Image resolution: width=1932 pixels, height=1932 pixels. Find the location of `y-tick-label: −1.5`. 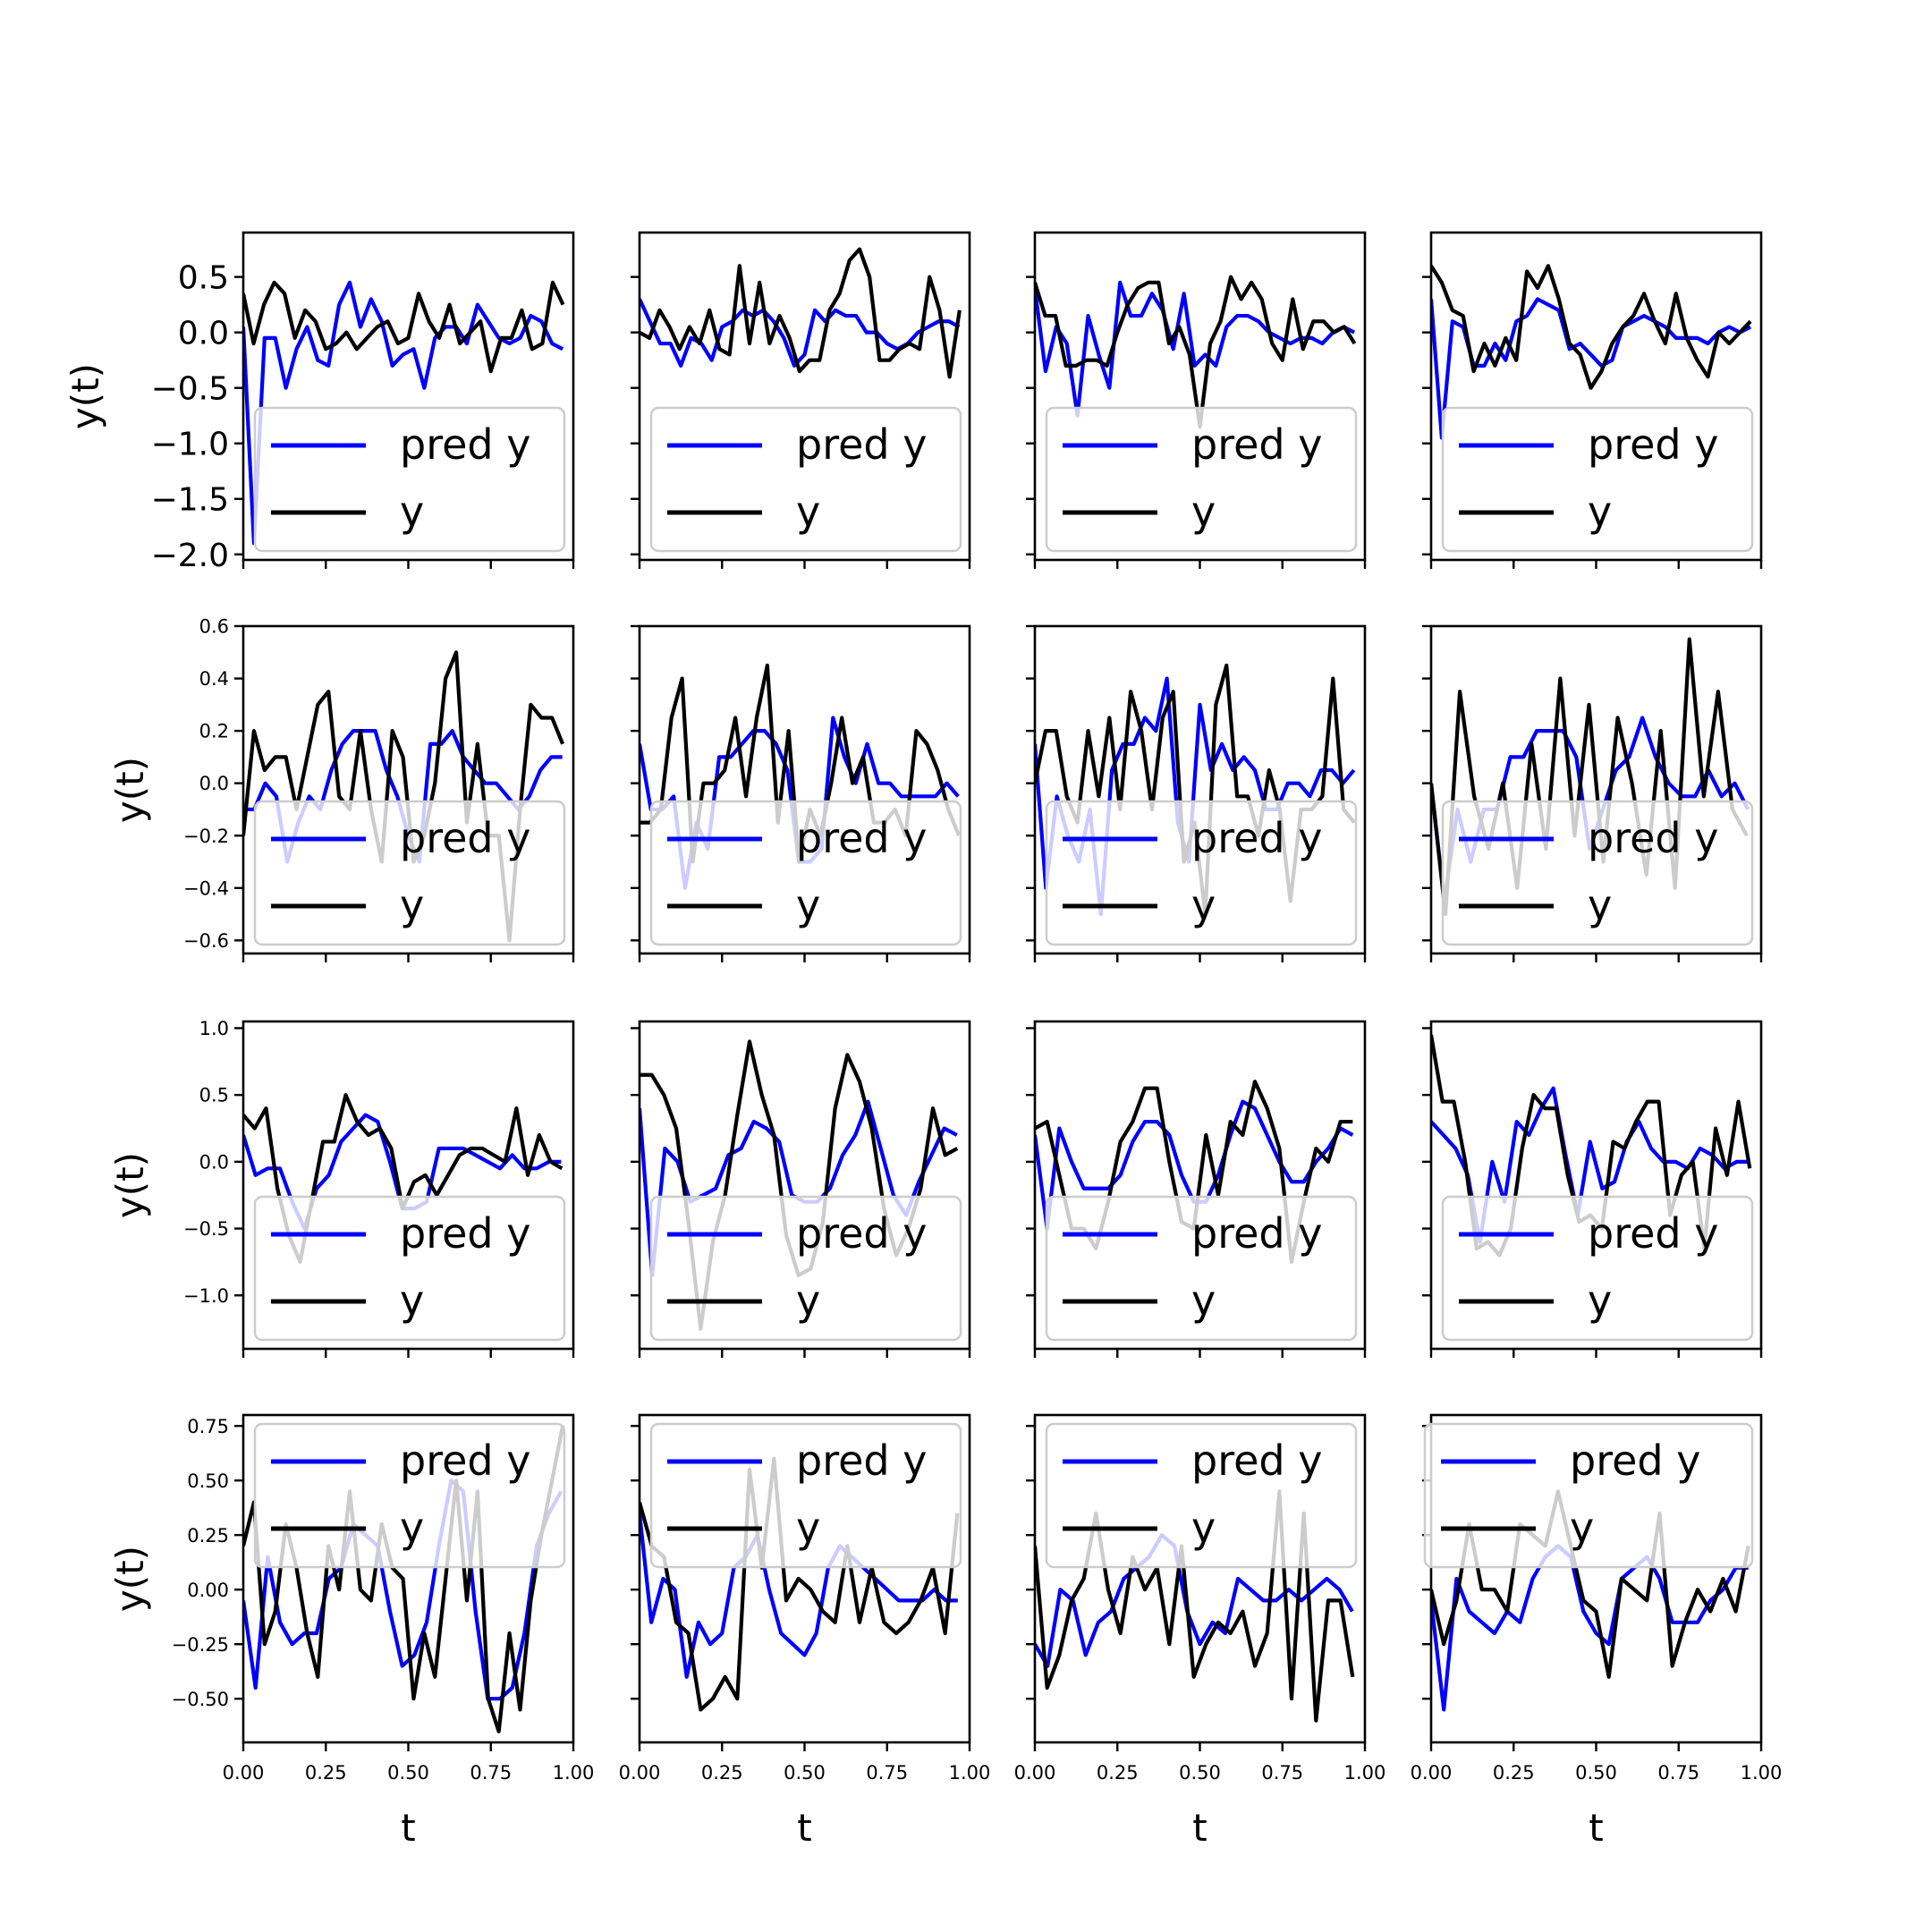

y-tick-label: −1.5 is located at coordinates (190, 500).